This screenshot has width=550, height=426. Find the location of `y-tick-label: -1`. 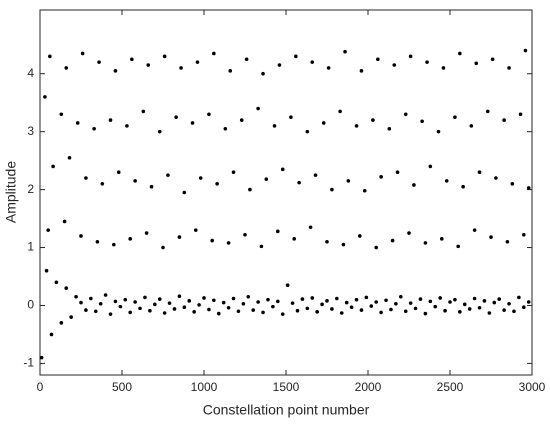

y-tick-label: -1 is located at coordinates (28, 363).